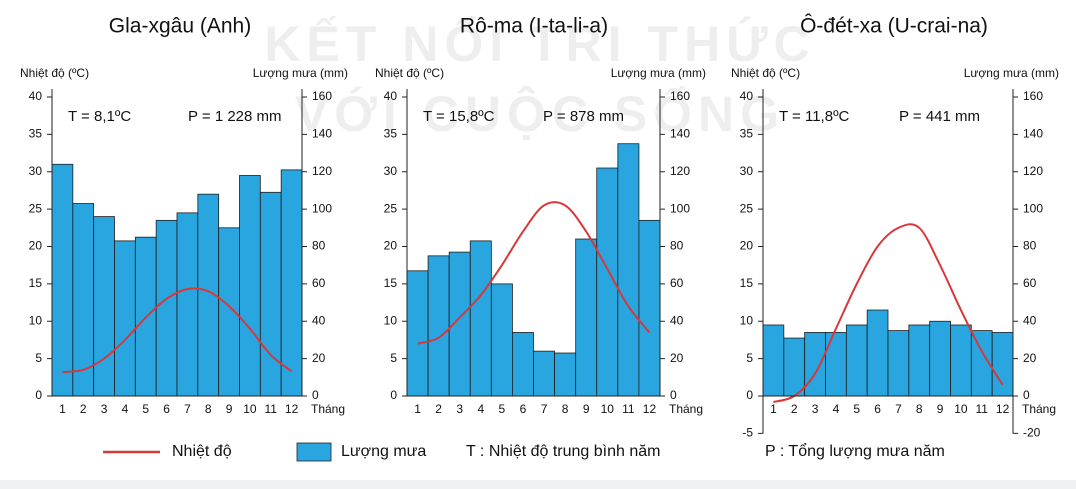  I want to click on temperature-line, so click(888, 313).